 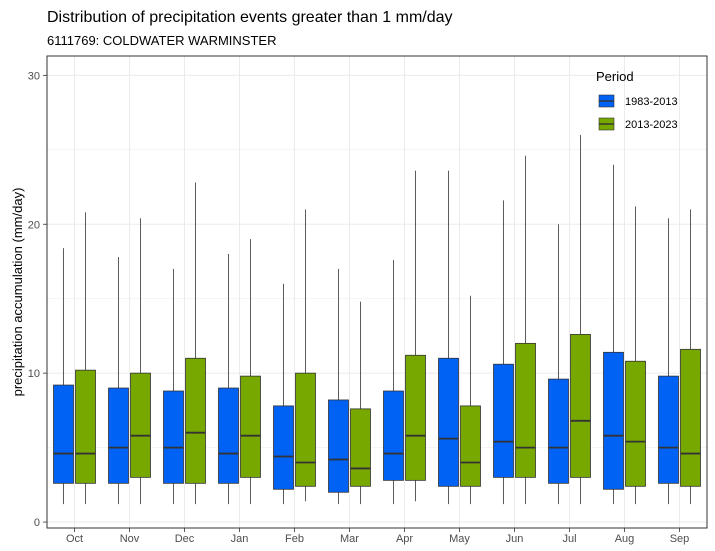 I want to click on legend-label-2013-2023: 2013-2023, so click(x=651, y=125).